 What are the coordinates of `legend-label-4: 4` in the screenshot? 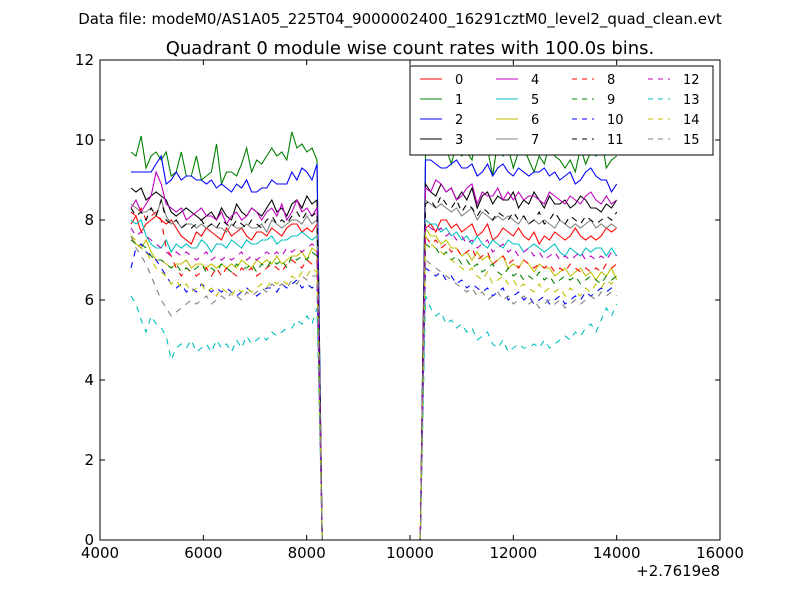 It's located at (535, 80).